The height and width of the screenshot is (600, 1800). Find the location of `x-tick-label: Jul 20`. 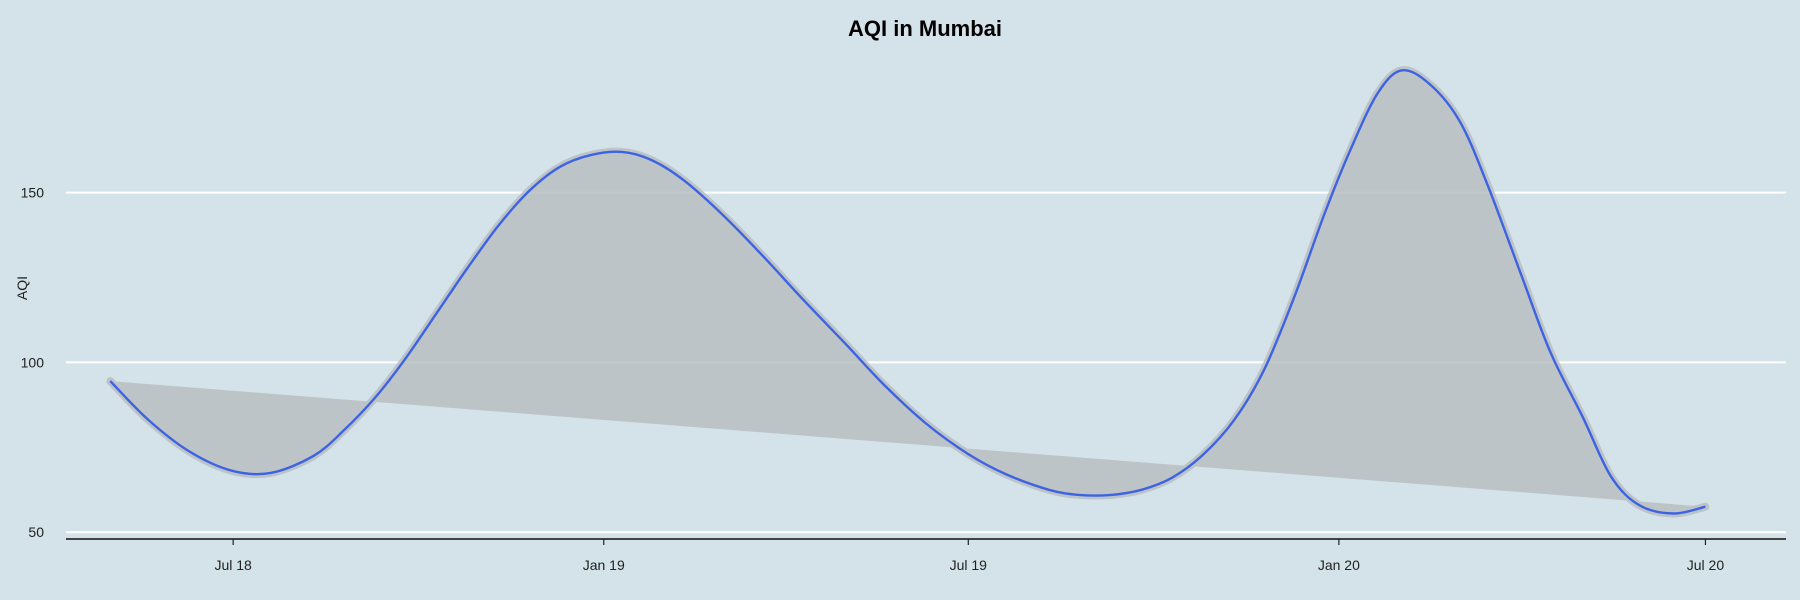

x-tick-label: Jul 20 is located at coordinates (1706, 565).